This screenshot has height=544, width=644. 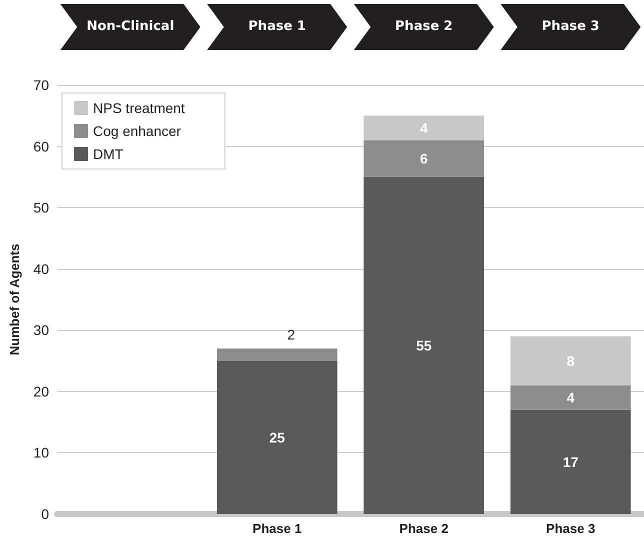 I want to click on data-label: 25, so click(x=277, y=437).